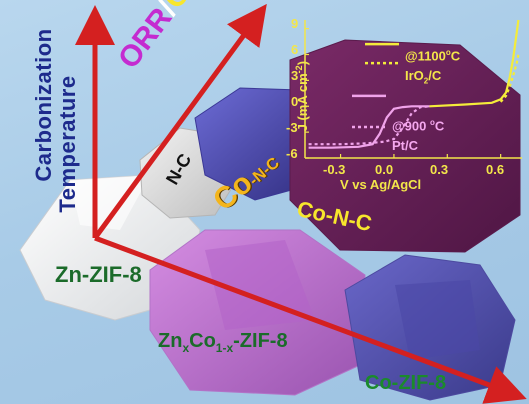 Image resolution: width=529 pixels, height=404 pixels. What do you see at coordinates (295, 101) in the screenshot?
I see `y-tick-0: 0` at bounding box center [295, 101].